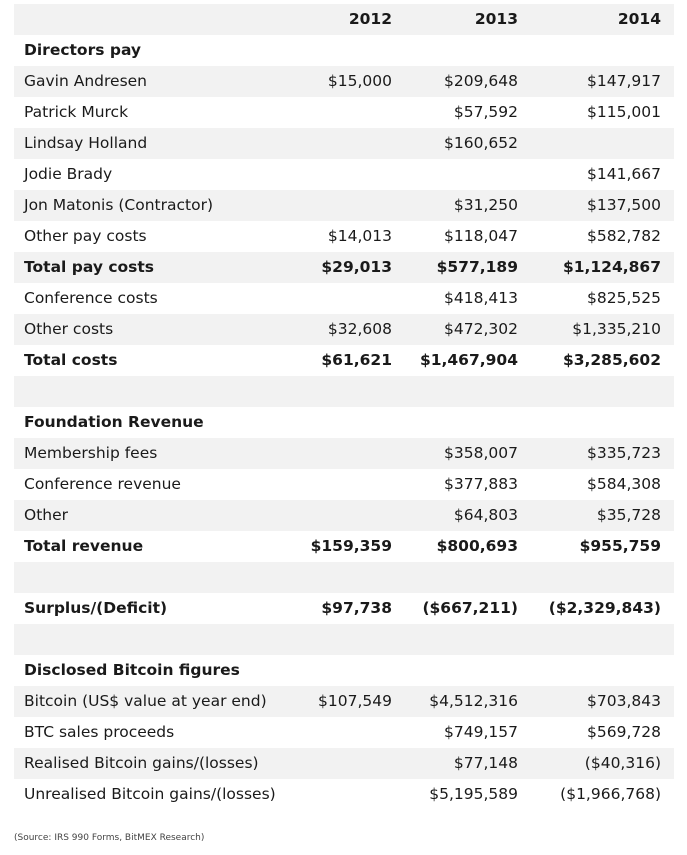 The height and width of the screenshot is (855, 687). What do you see at coordinates (109, 838) in the screenshot?
I see `source-note: (Source: IRS 990 Forms, BitMEX Research)` at bounding box center [109, 838].